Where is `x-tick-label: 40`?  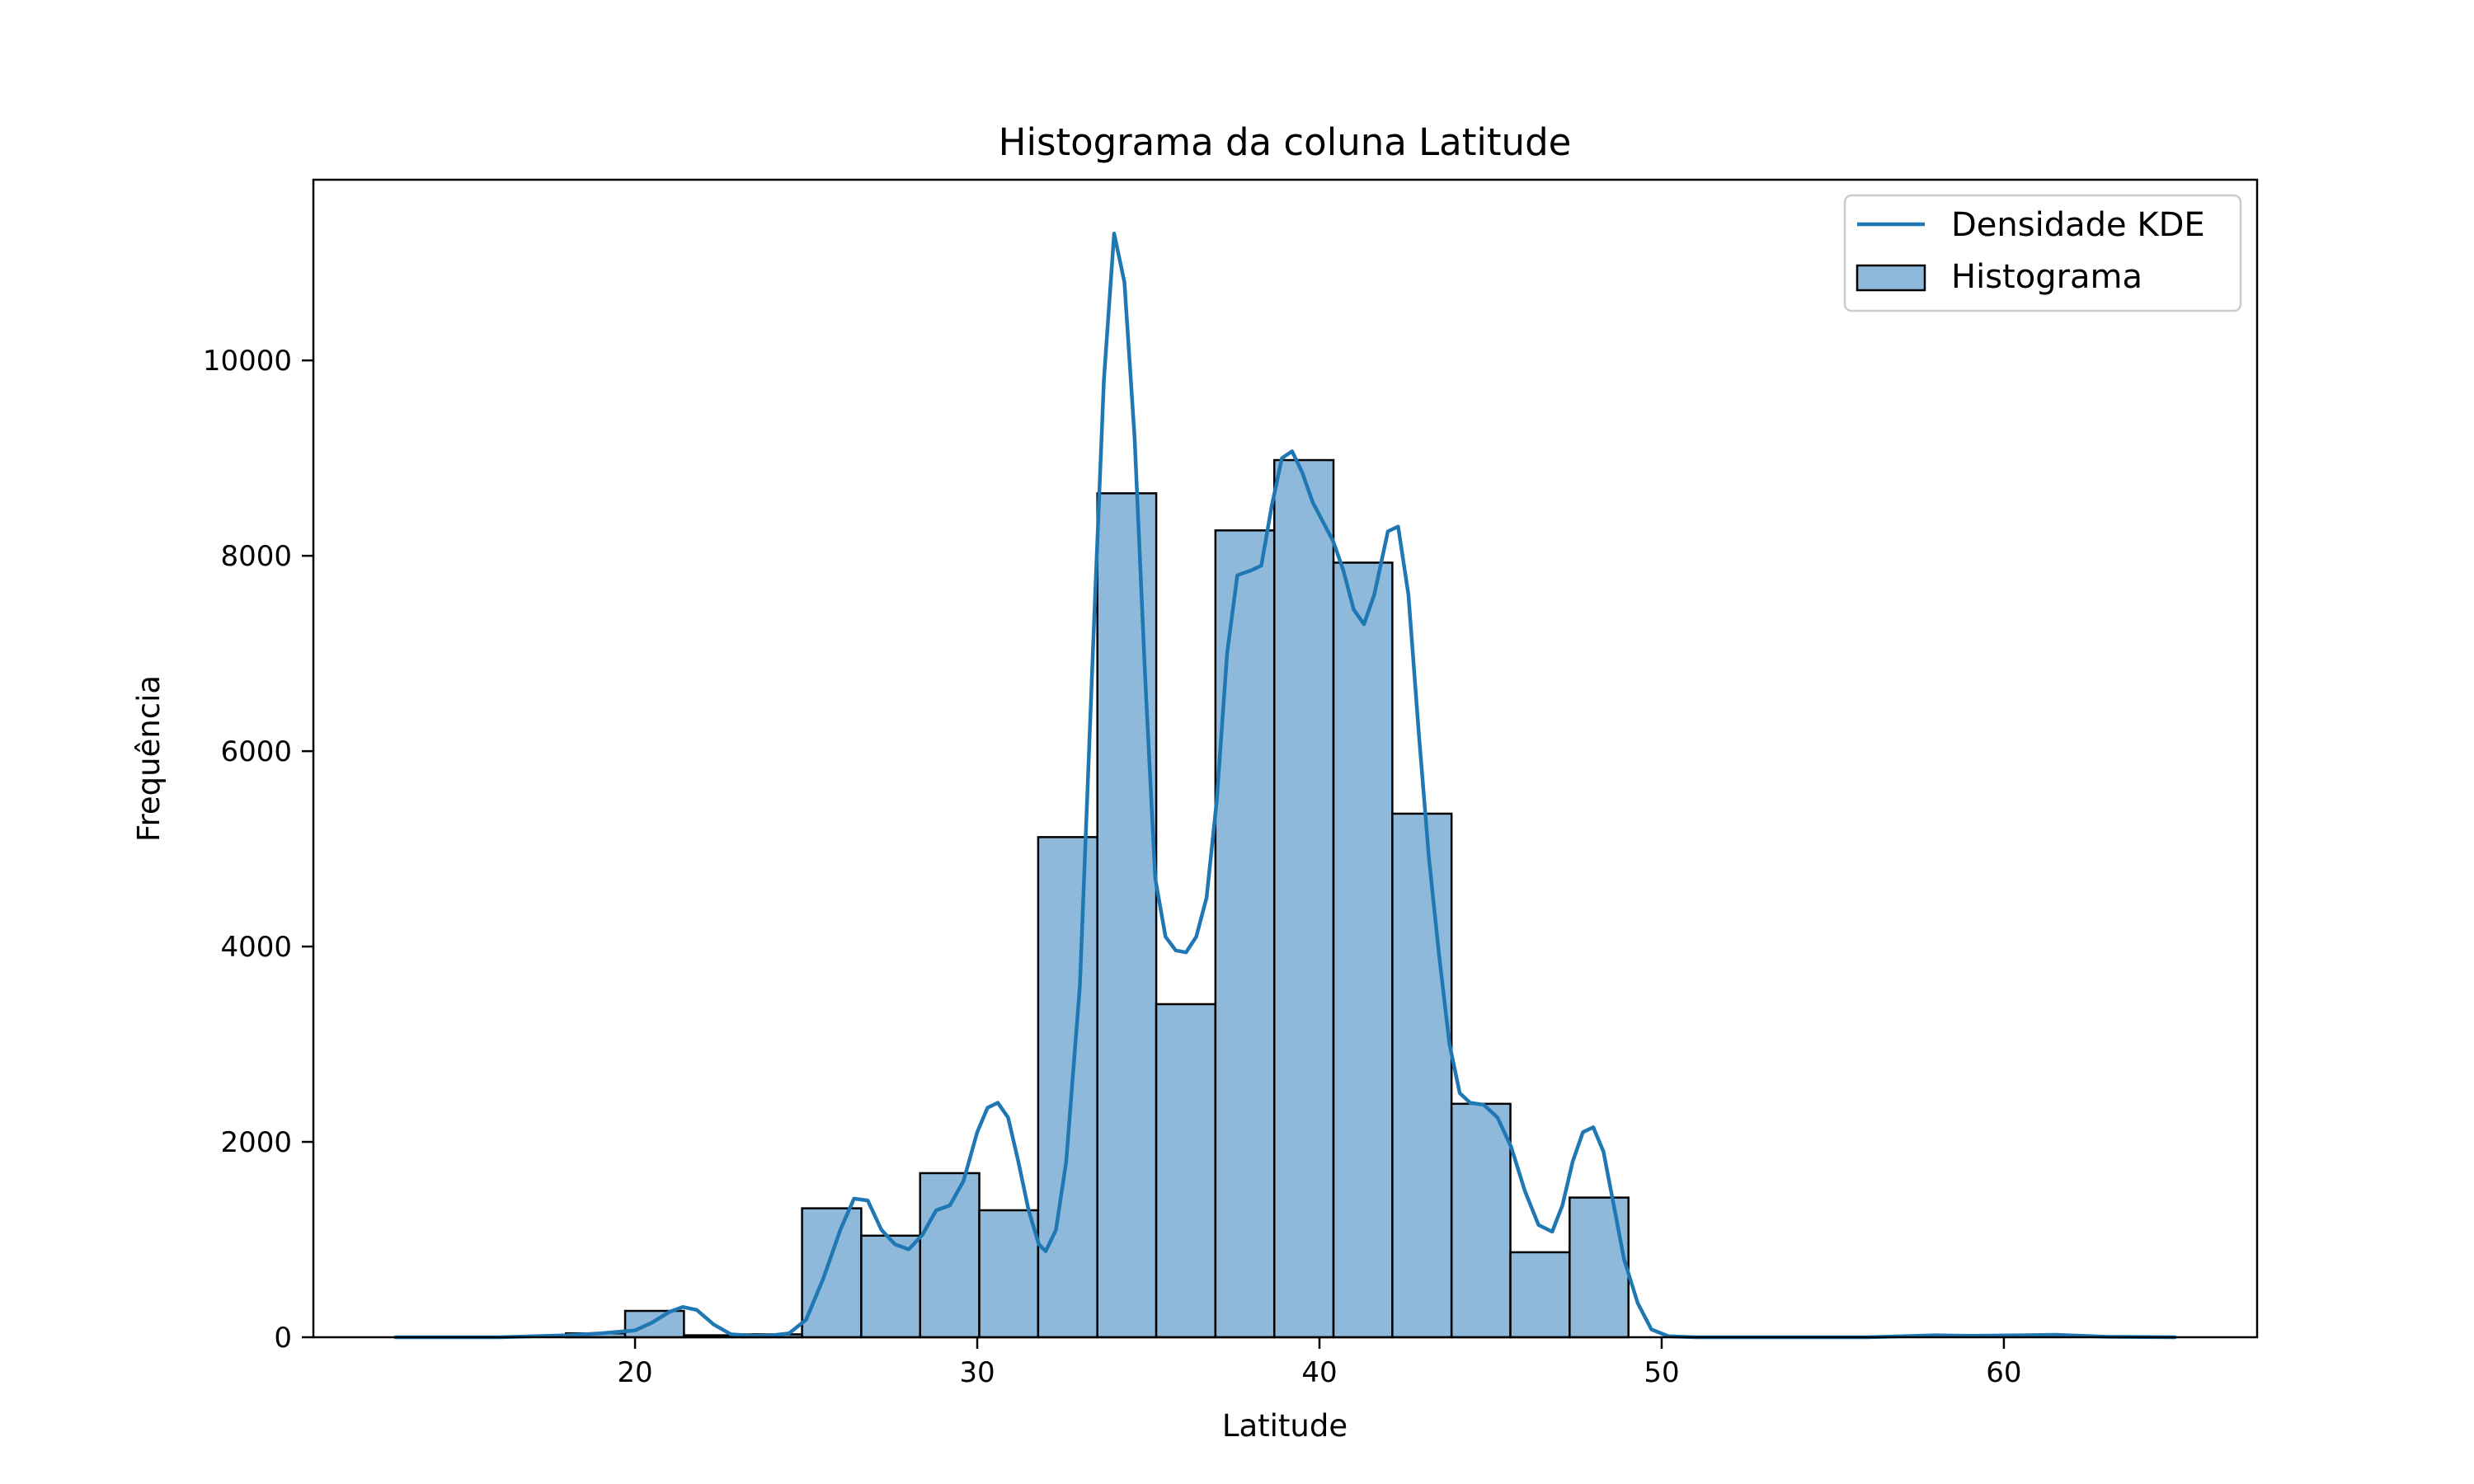 x-tick-label: 40 is located at coordinates (1319, 1372).